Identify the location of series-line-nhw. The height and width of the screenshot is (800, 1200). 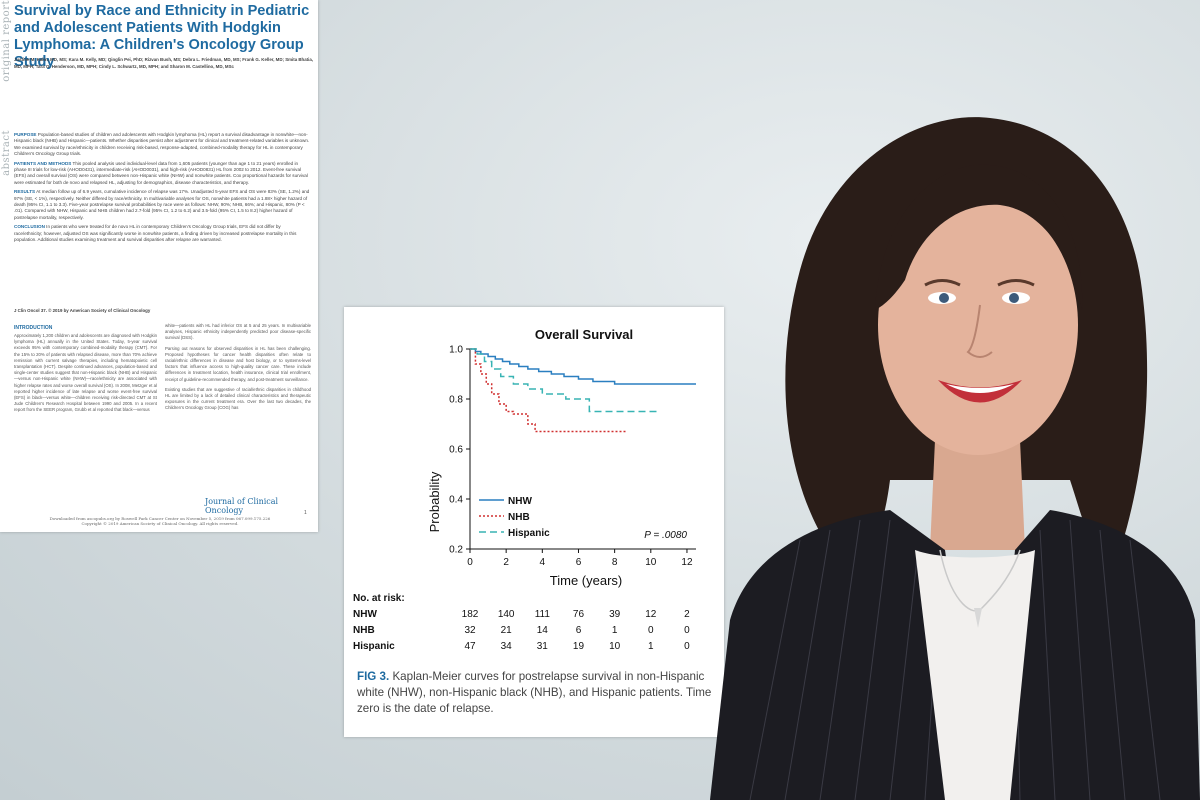
(583, 366).